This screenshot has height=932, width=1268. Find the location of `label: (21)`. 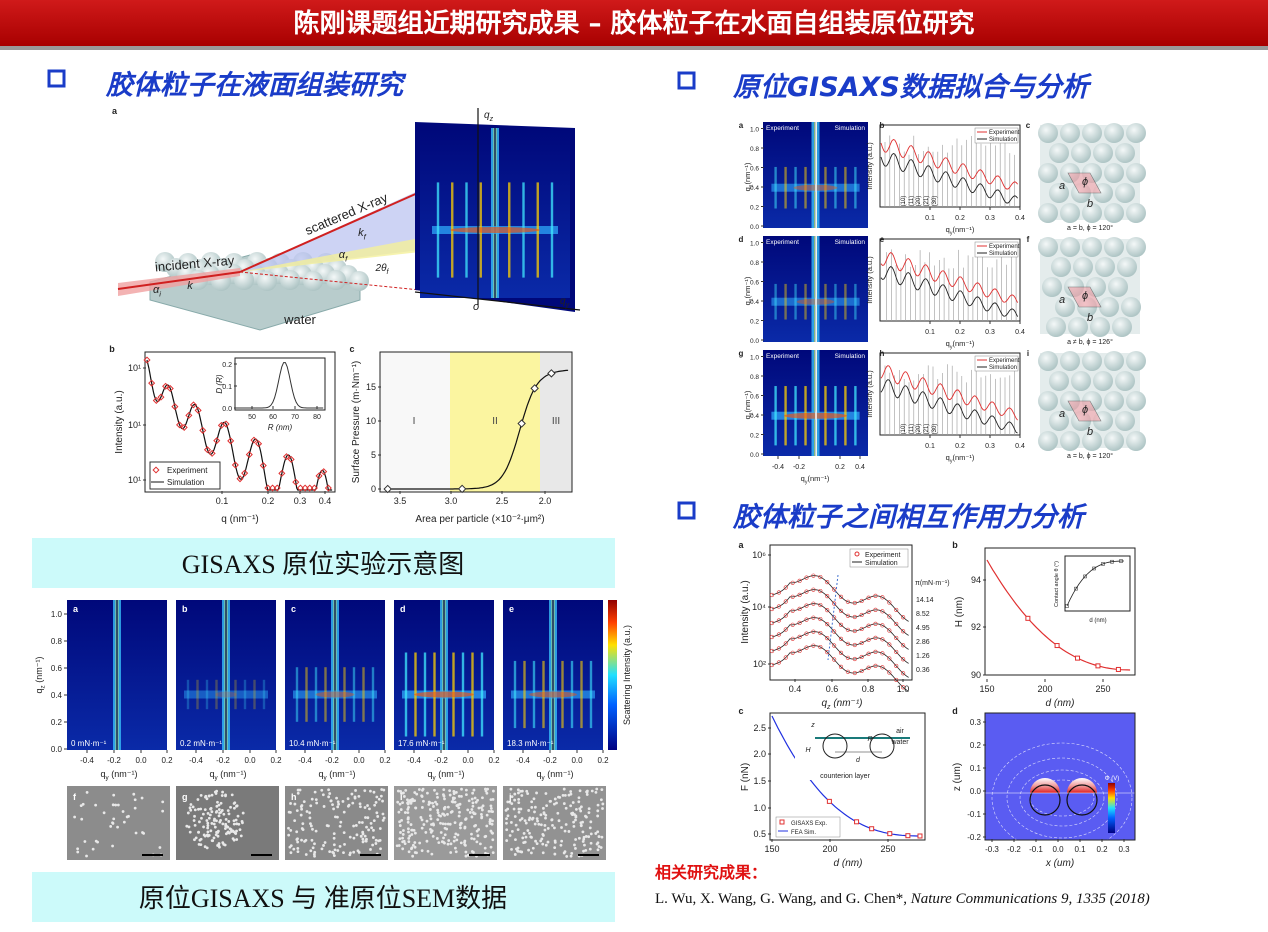

label: (21) is located at coordinates (927, 429).